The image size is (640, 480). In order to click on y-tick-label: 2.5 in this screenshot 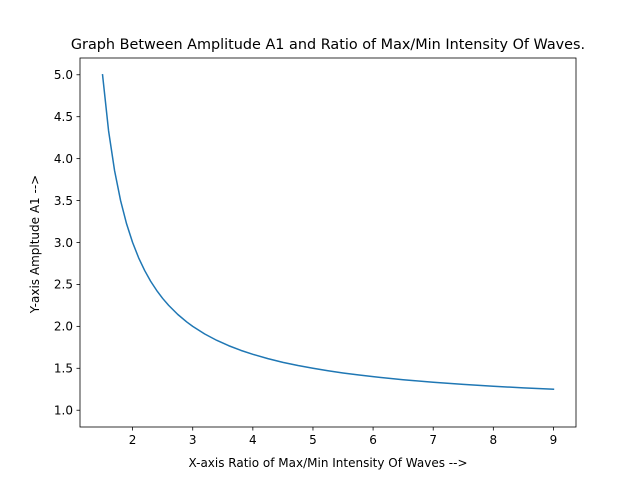, I will do `click(63, 285)`.